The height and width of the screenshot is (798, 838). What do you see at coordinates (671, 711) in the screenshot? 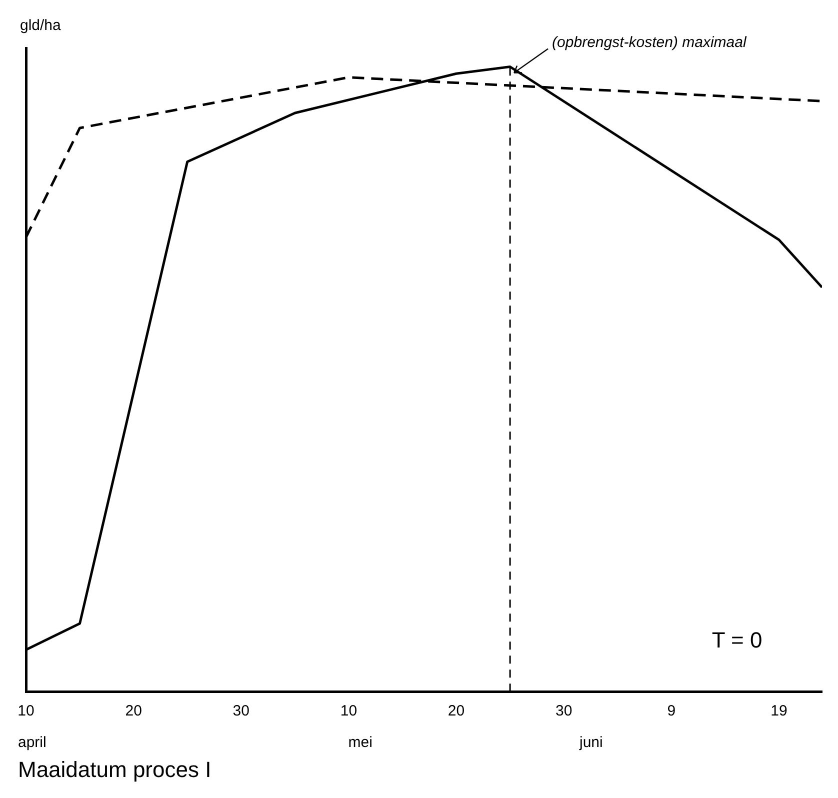
I see `x-tick-label: 9` at bounding box center [671, 711].